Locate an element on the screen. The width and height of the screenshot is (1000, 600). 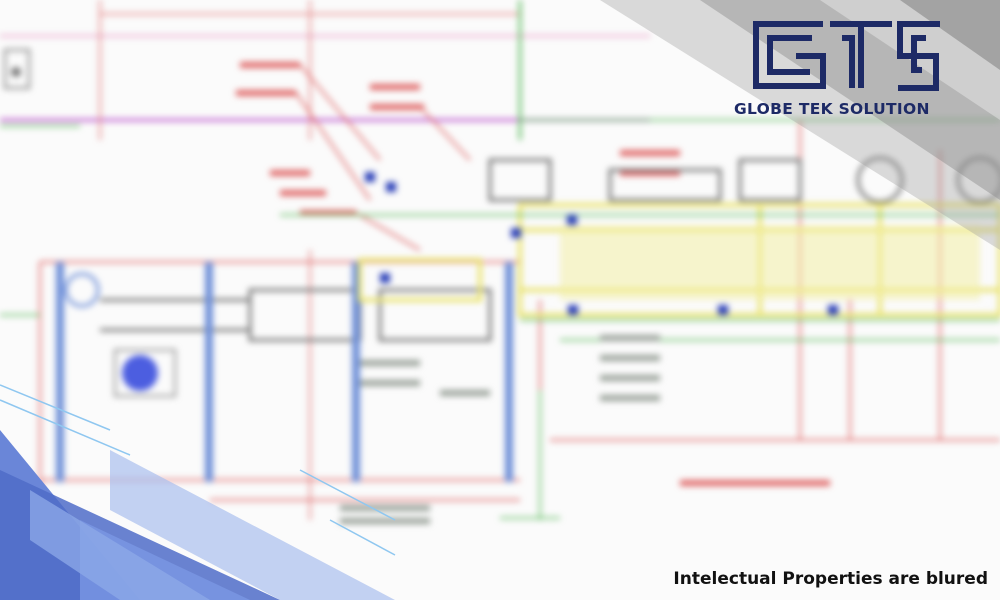
brand-logo is located at coordinates (846, 56).